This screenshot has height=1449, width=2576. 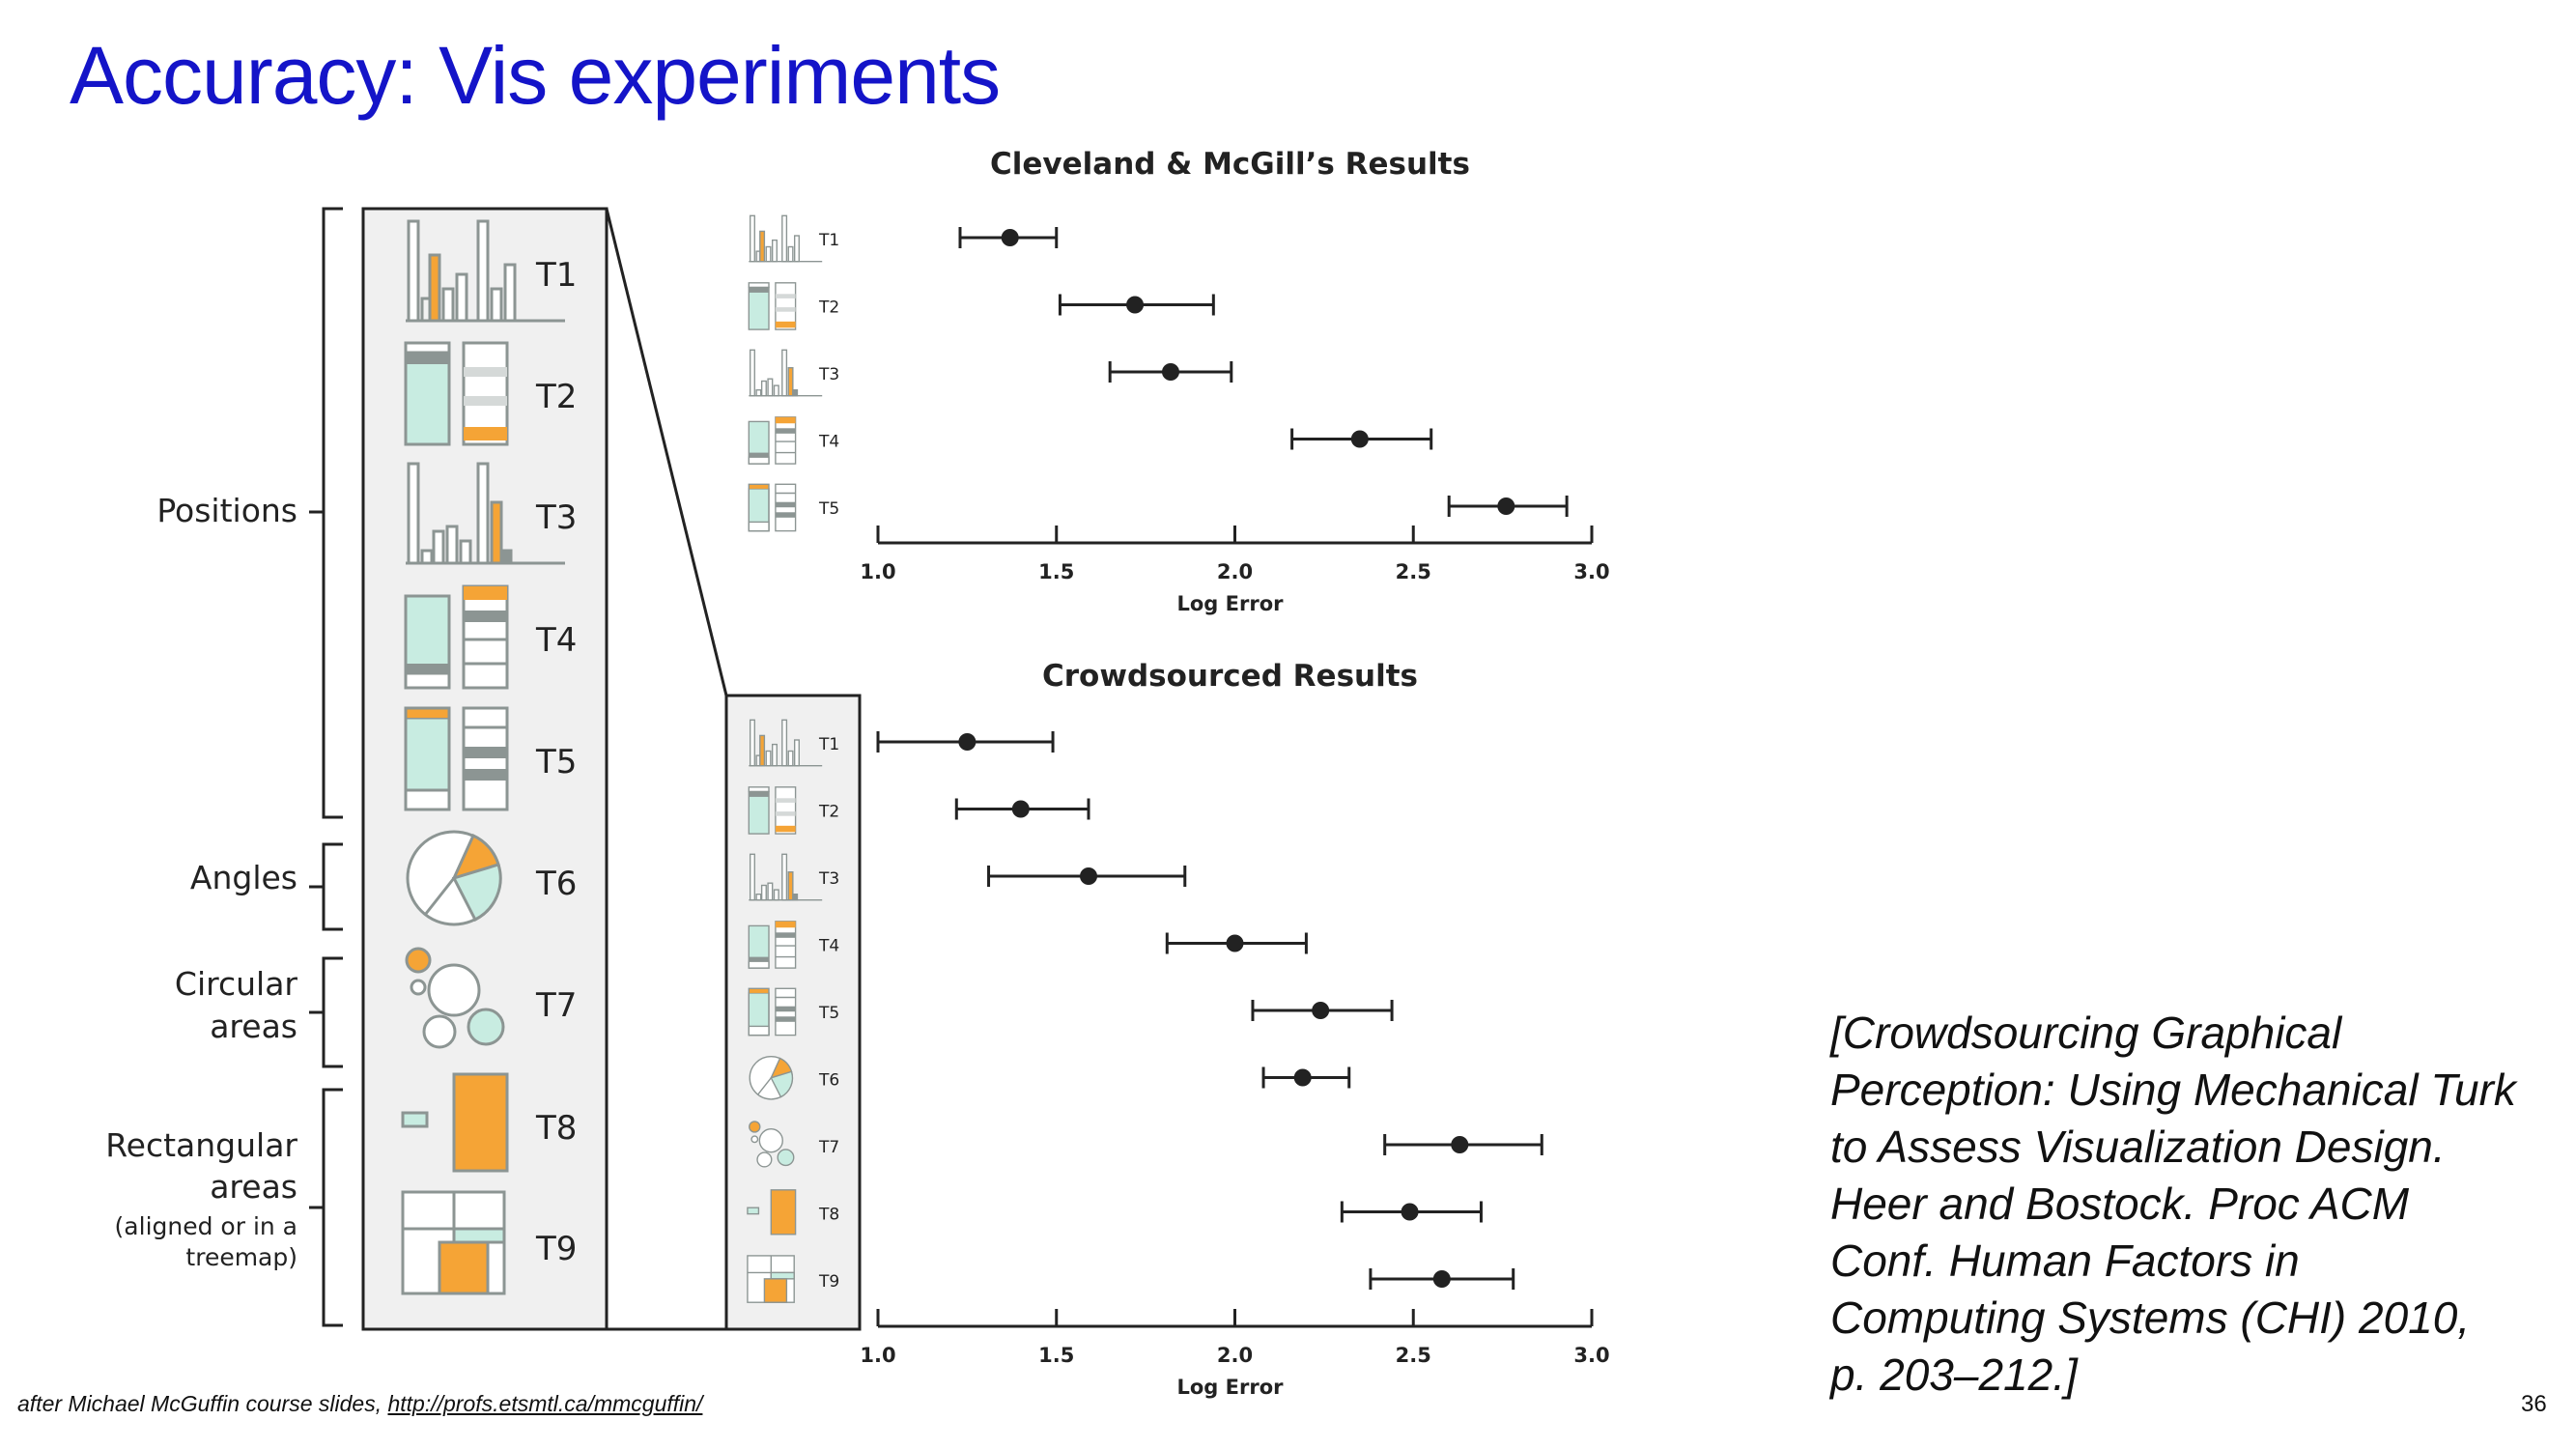 What do you see at coordinates (202, 1403) in the screenshot?
I see `credit-text: after Michael McGuffin course slides,` at bounding box center [202, 1403].